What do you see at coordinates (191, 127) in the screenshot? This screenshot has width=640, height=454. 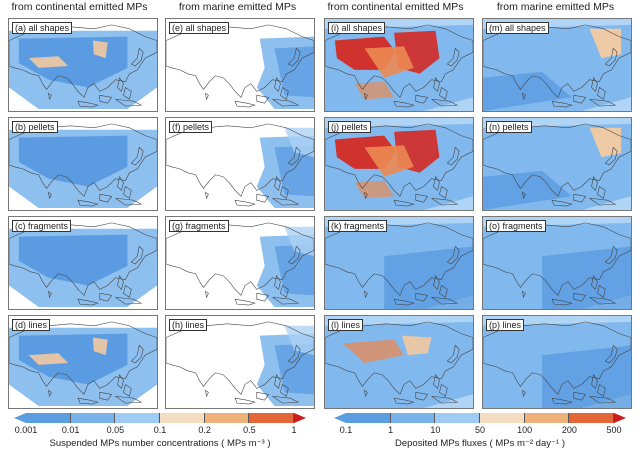 I see `panel-label: (f) pellets` at bounding box center [191, 127].